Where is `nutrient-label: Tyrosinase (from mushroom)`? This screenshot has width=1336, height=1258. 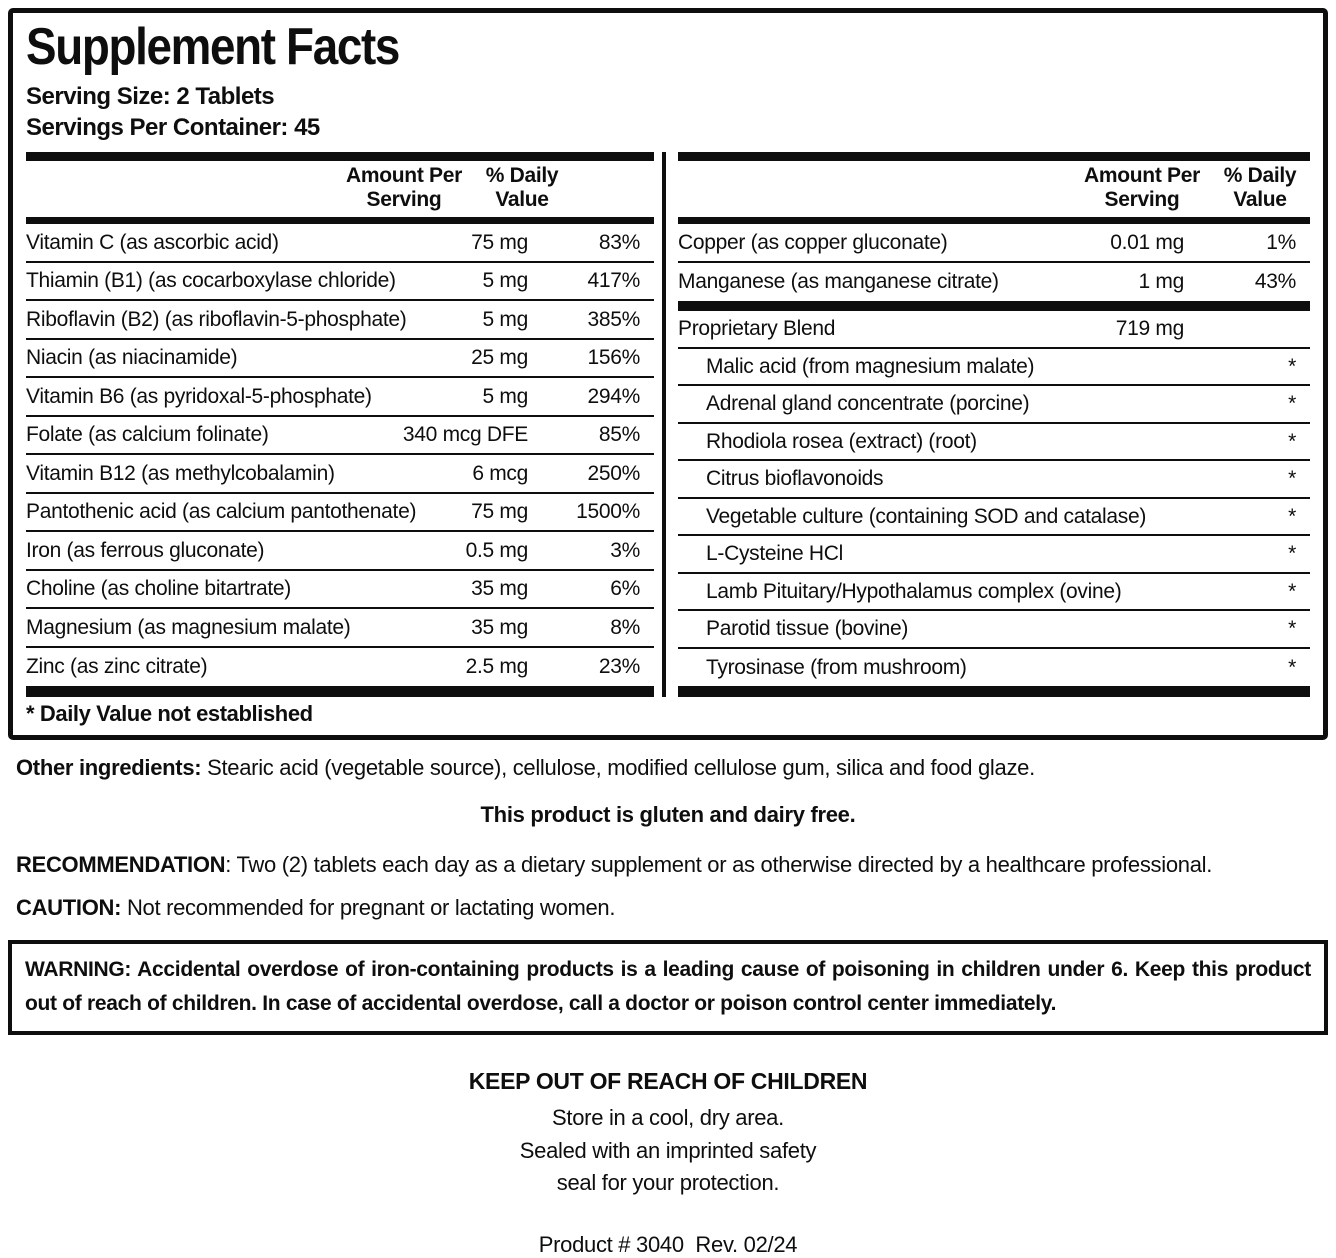 nutrient-label: Tyrosinase (from mushroom) is located at coordinates (836, 667).